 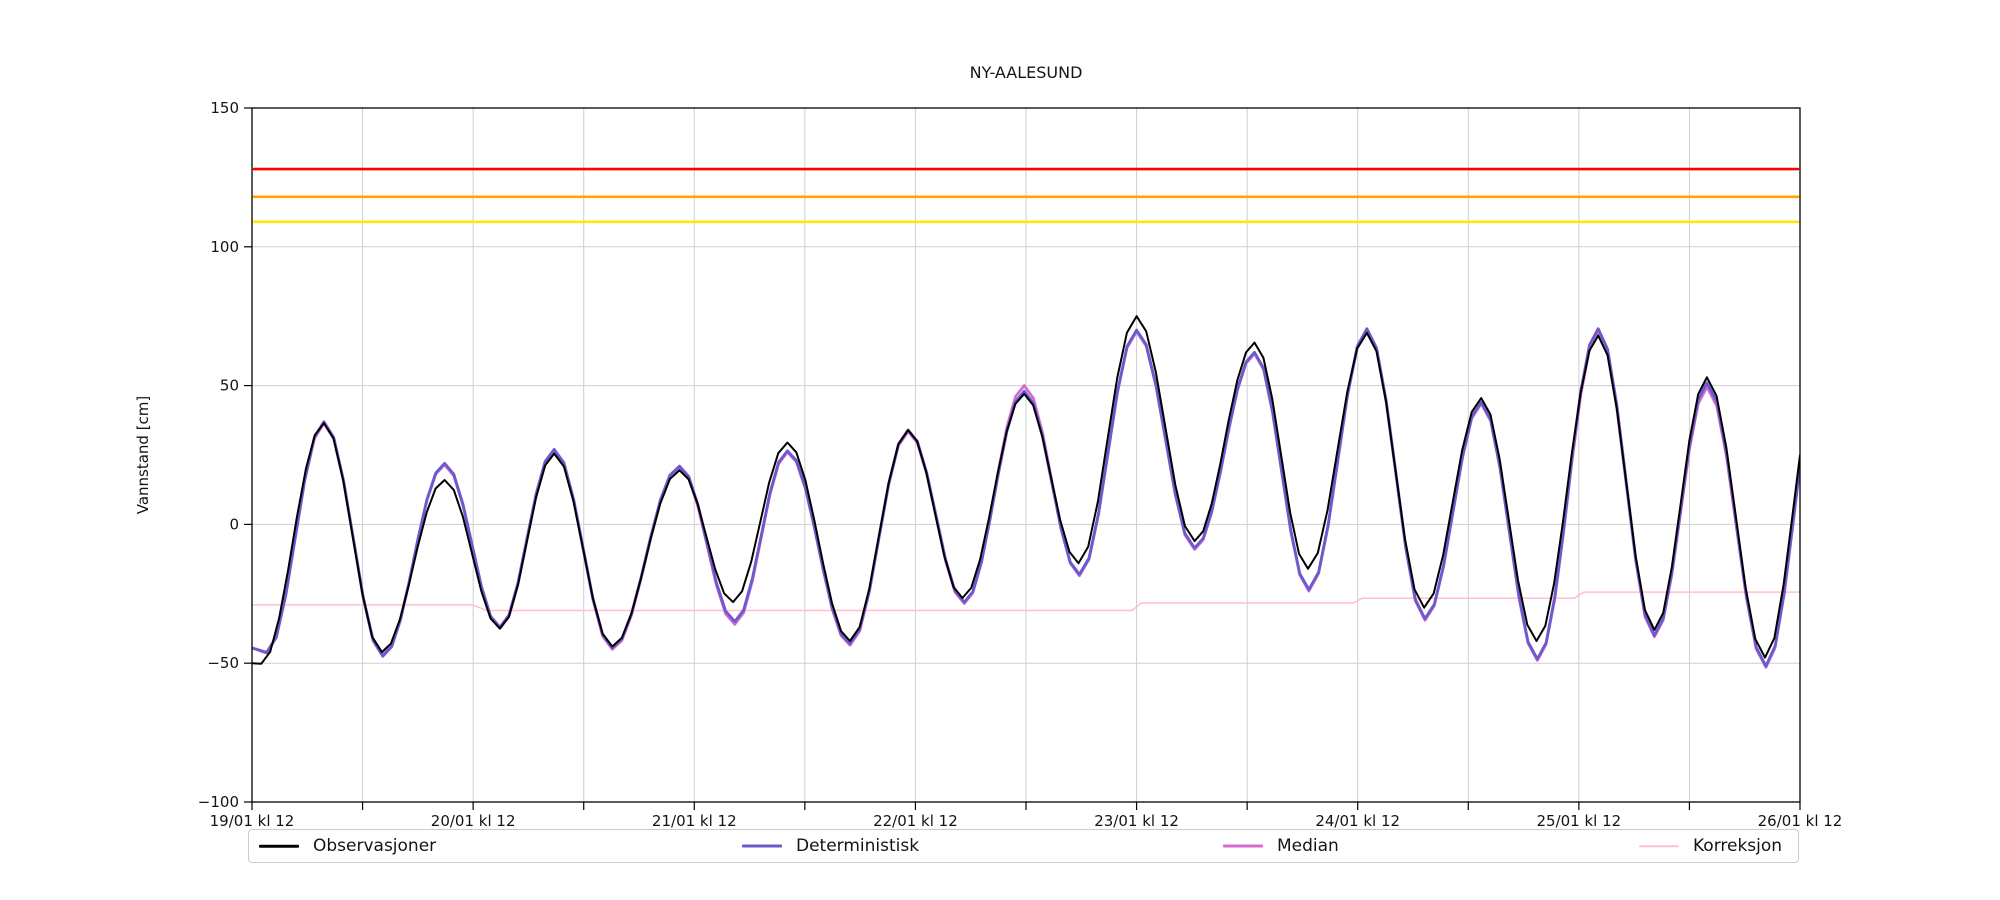 I want to click on x-tick-label: 22/01 kl 12, so click(x=915, y=821).